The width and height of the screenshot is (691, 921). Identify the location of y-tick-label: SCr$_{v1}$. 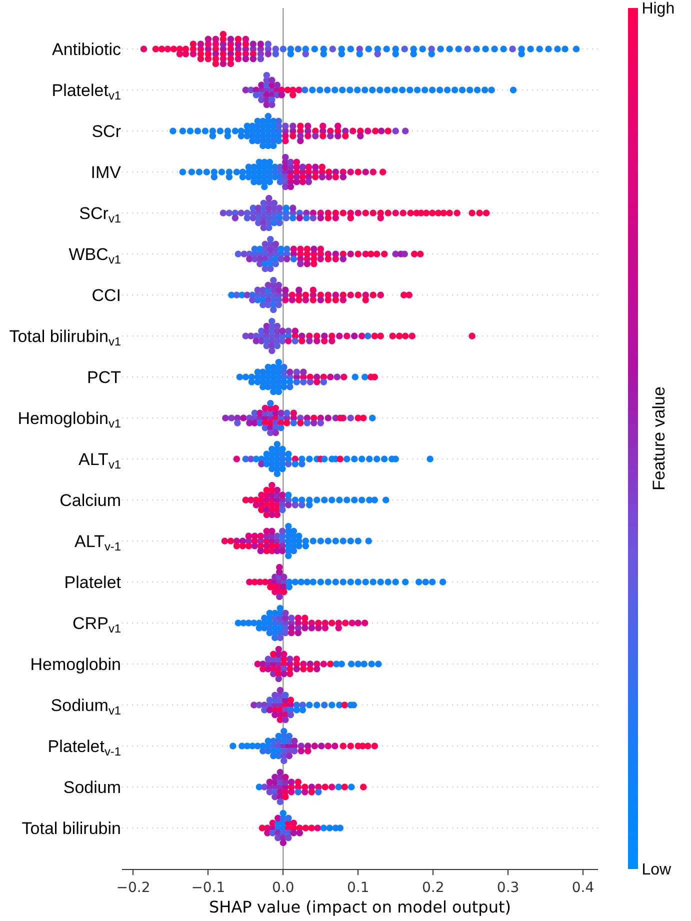
(100, 215).